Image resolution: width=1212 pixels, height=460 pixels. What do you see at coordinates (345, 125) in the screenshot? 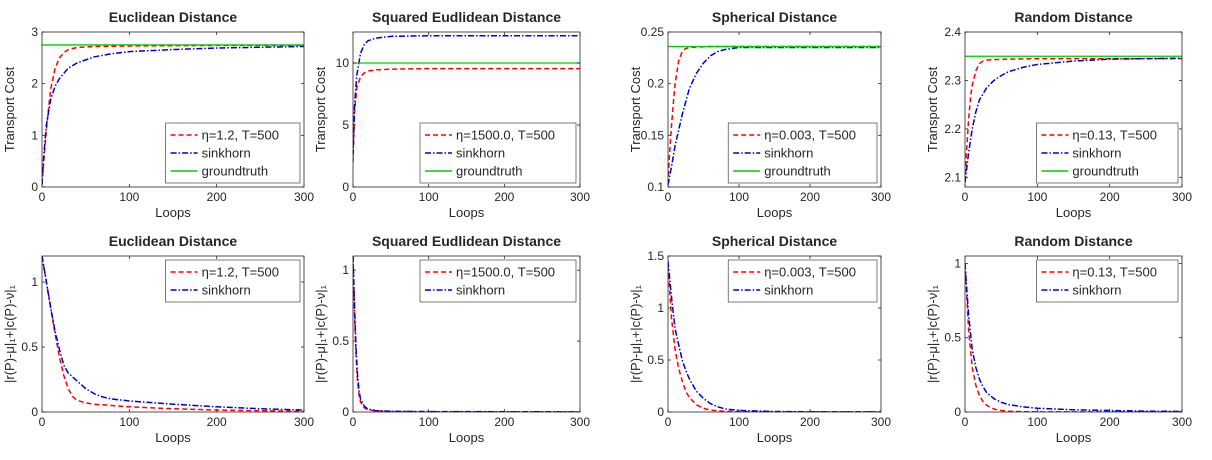
I see `y-tick-label: 5` at bounding box center [345, 125].